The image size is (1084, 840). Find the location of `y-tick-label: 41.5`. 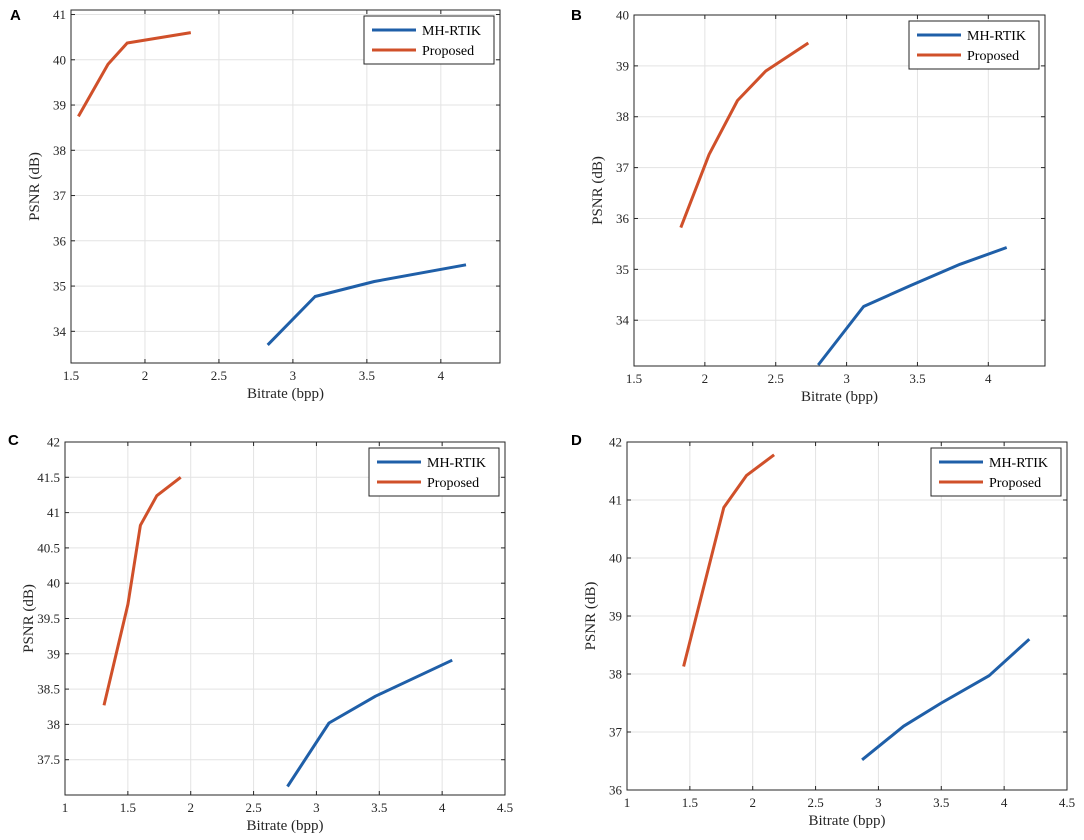

y-tick-label: 41.5 is located at coordinates (48, 477).